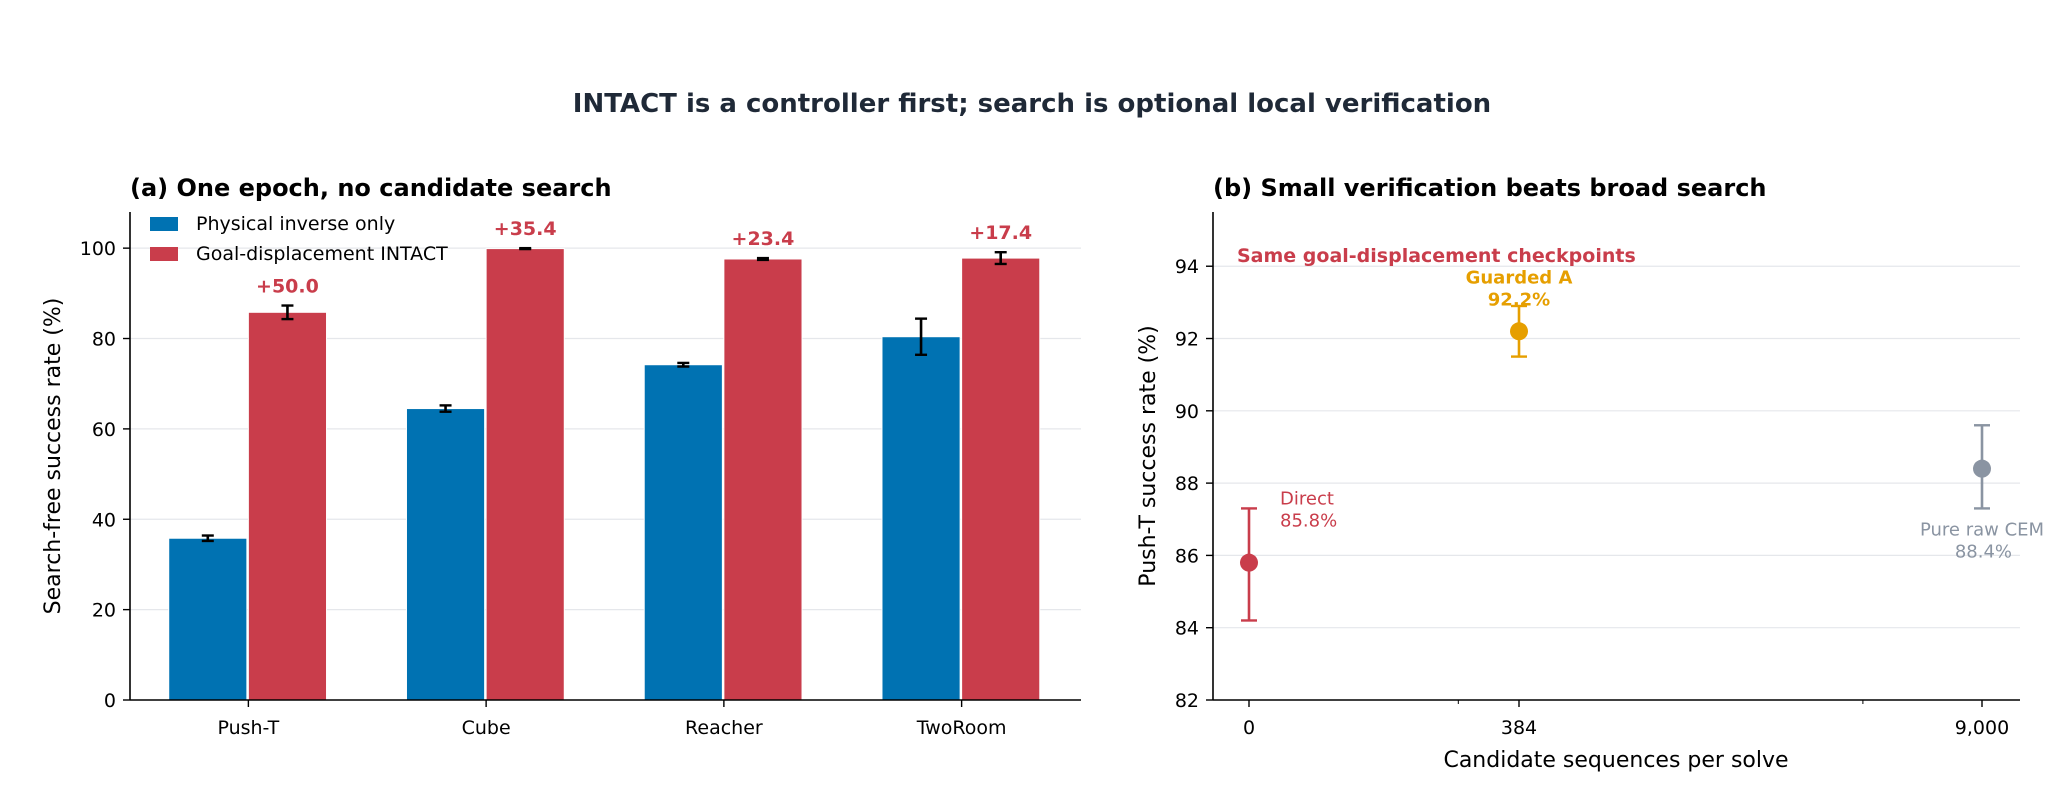 The image size is (2064, 792). I want to click on y-tick-label: 60, so click(104, 430).